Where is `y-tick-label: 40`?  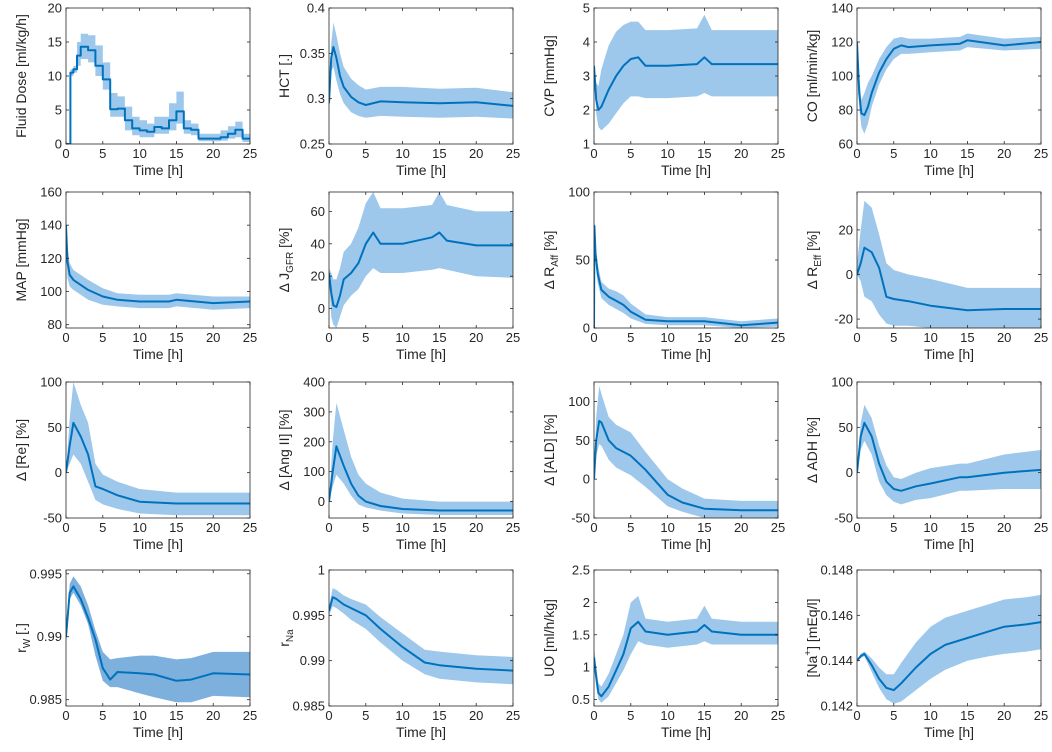 y-tick-label: 40 is located at coordinates (318, 243).